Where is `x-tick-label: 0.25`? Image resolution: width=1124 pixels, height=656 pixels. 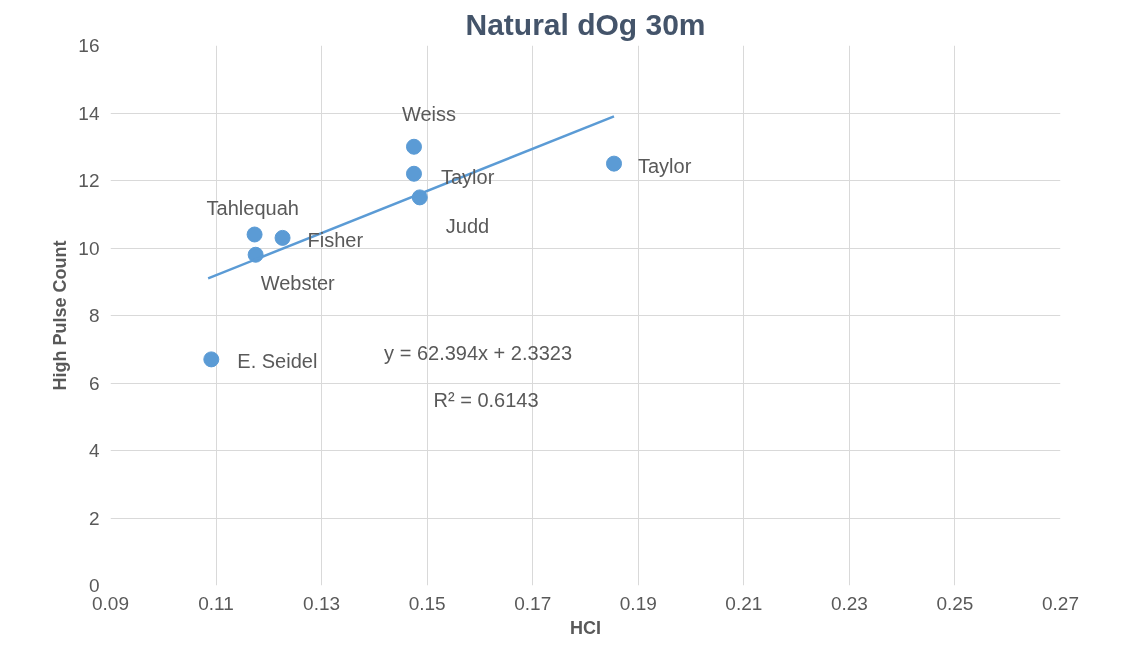 x-tick-label: 0.25 is located at coordinates (955, 603).